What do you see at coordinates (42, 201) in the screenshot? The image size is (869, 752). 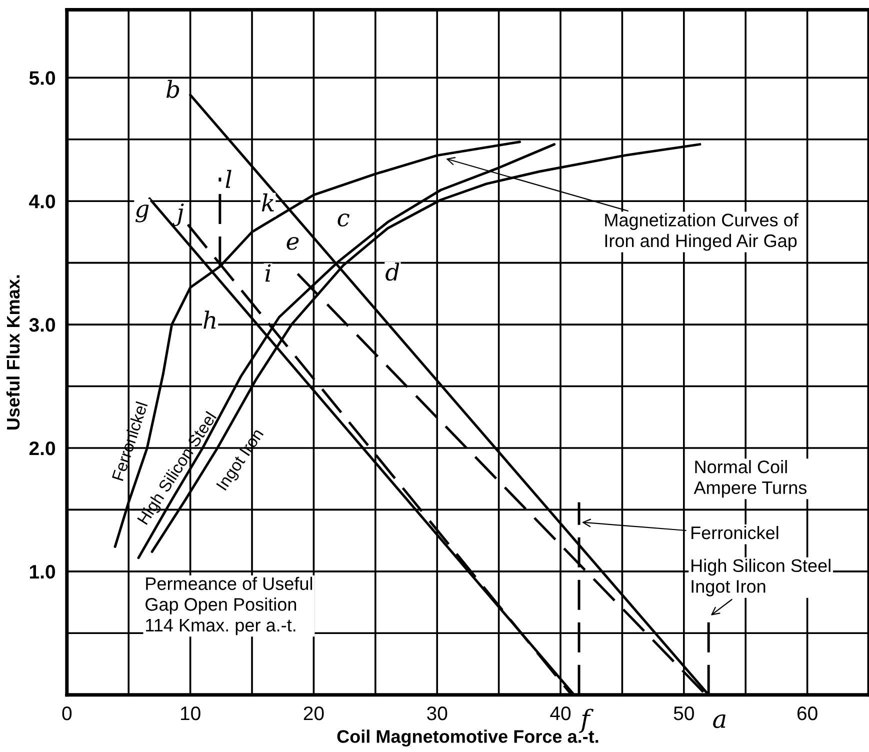 I see `y-tick-label: 4.0` at bounding box center [42, 201].